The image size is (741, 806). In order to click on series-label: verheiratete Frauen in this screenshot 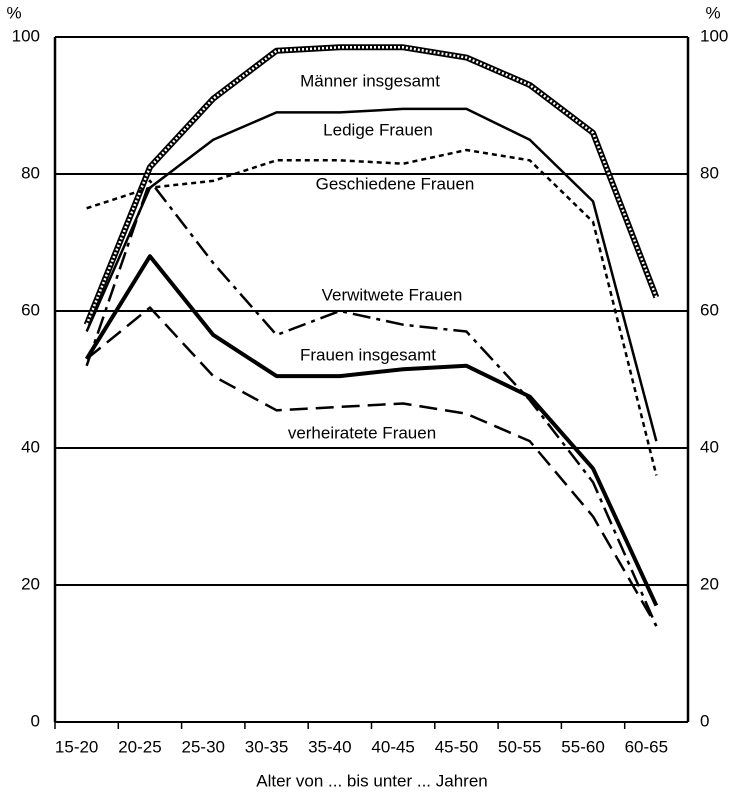, I will do `click(362, 432)`.